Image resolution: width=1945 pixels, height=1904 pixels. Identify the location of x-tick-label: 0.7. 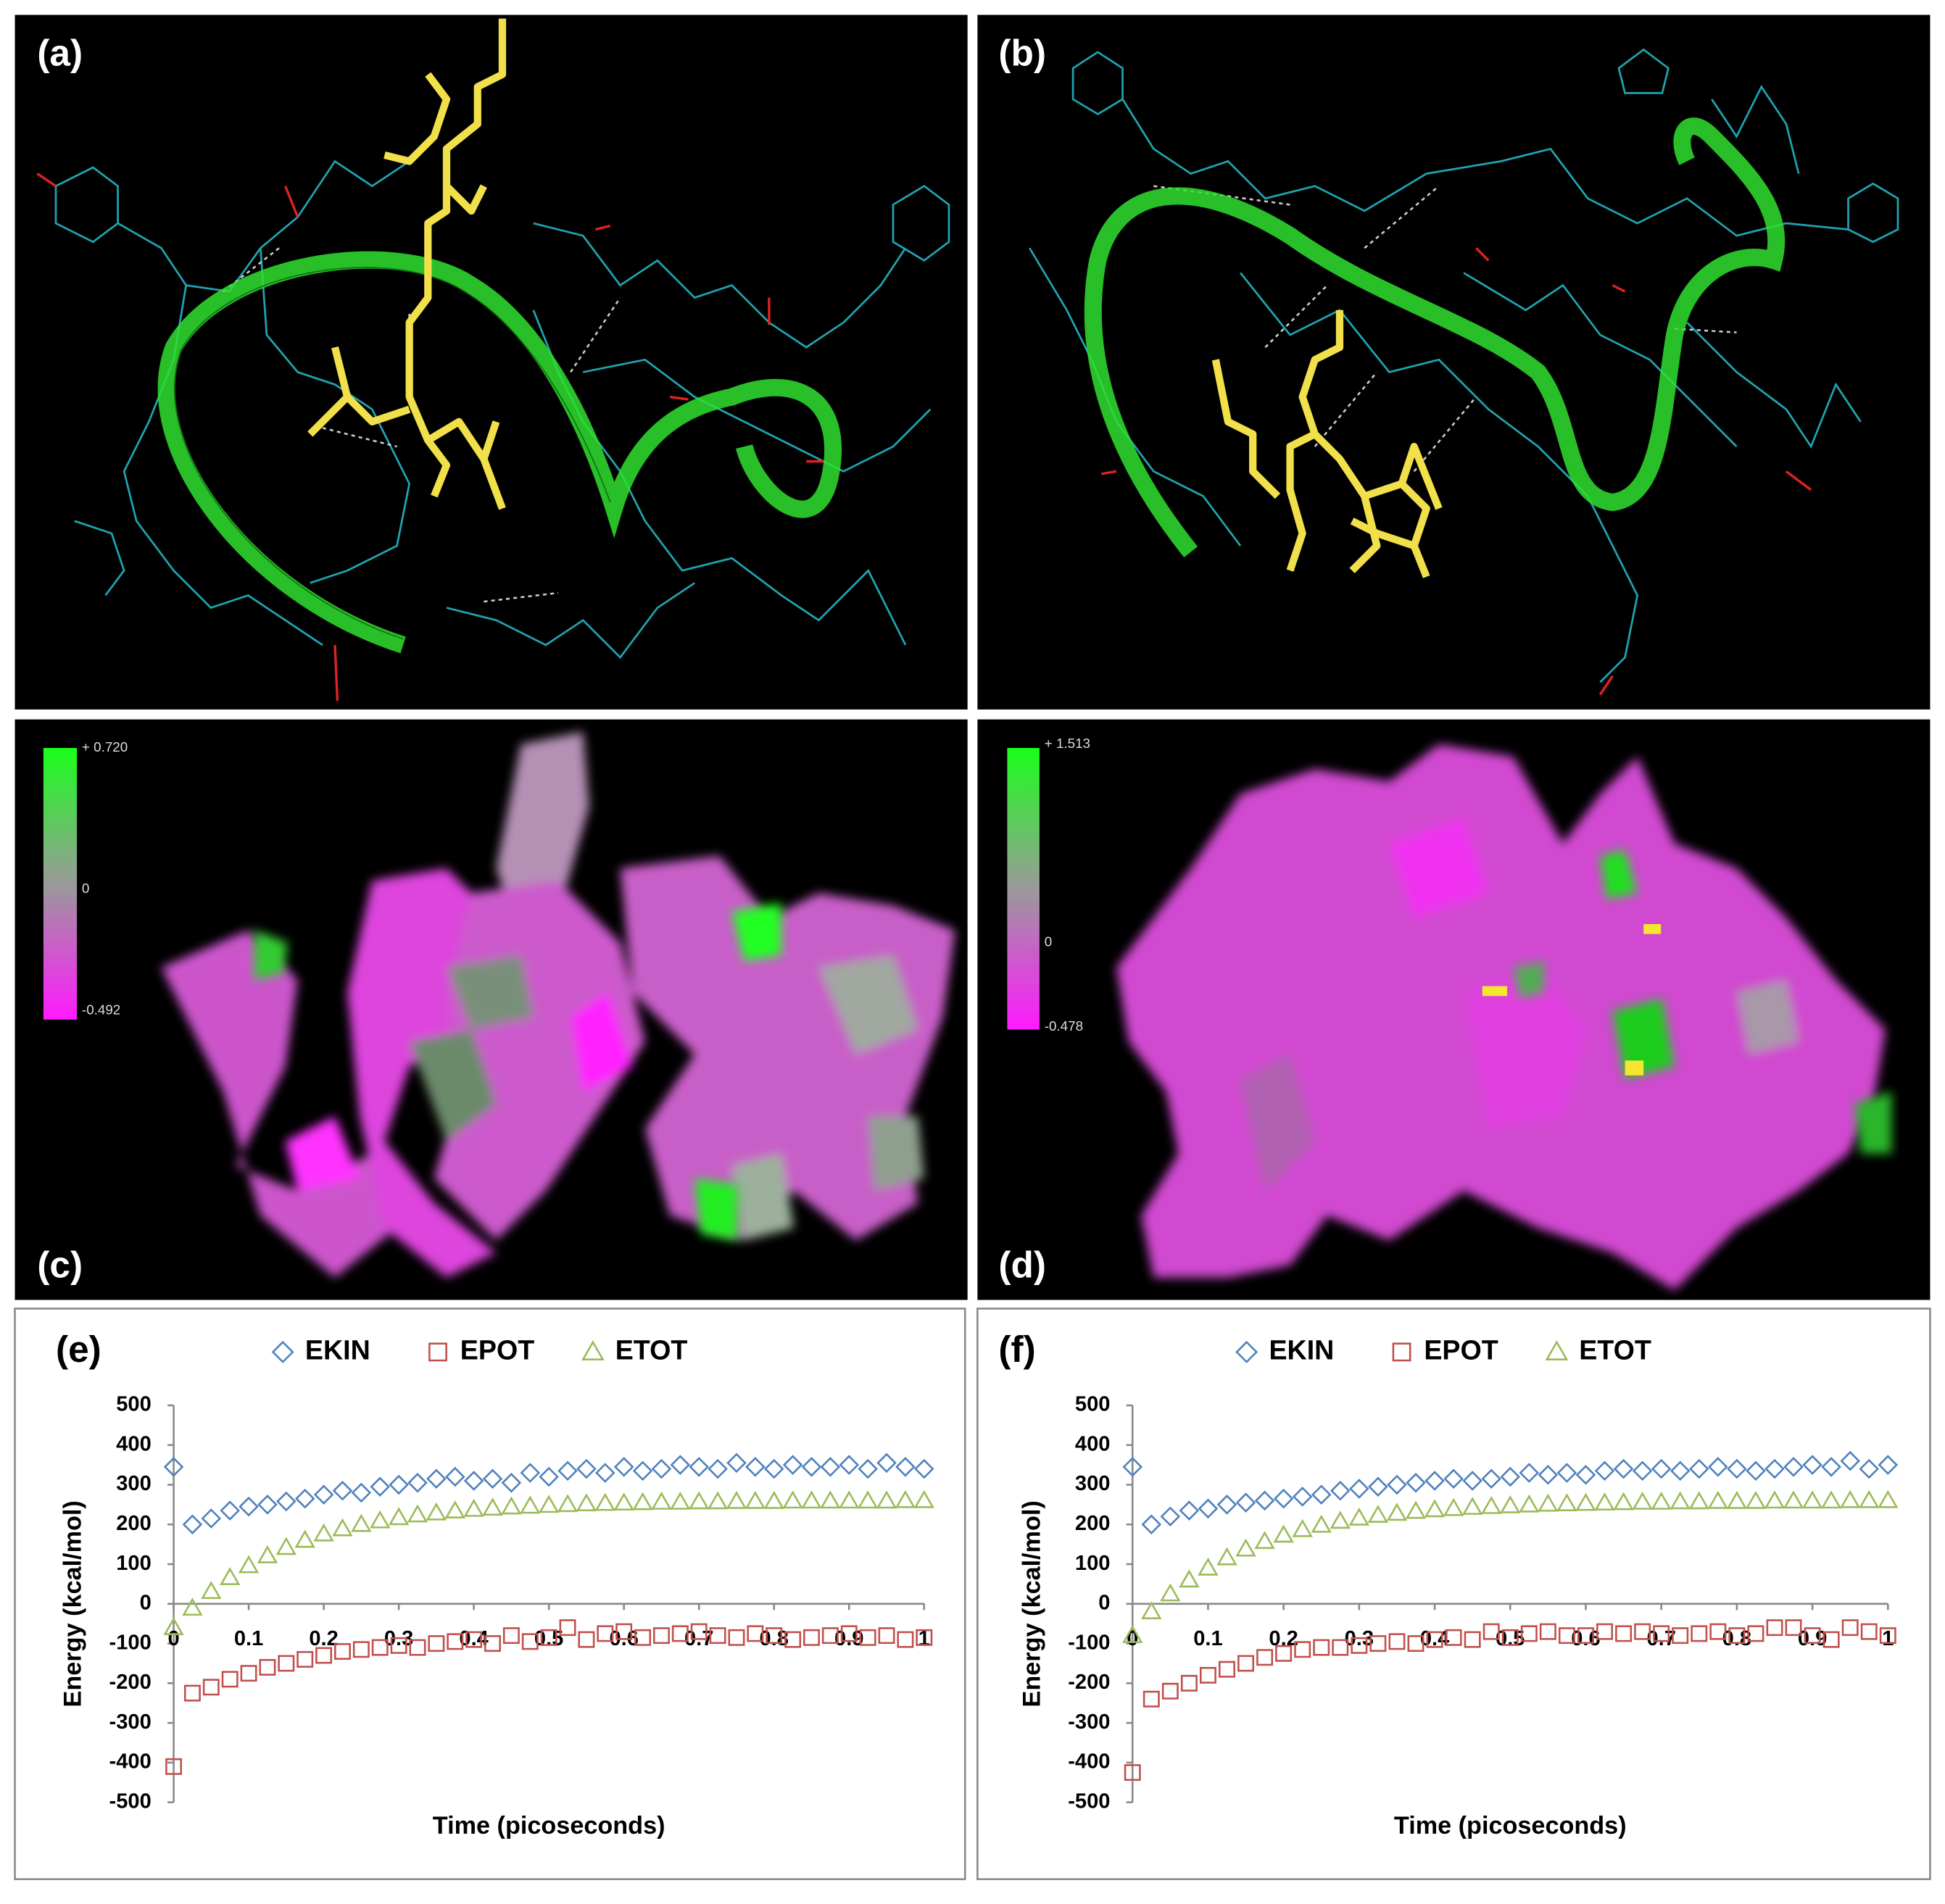
(1660, 1638).